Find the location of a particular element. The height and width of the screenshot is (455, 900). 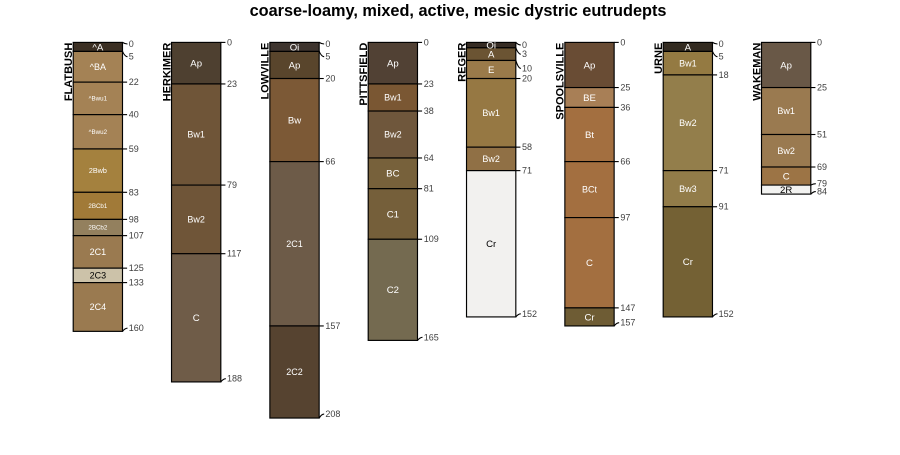

svg-text: 152 is located at coordinates (726, 314).